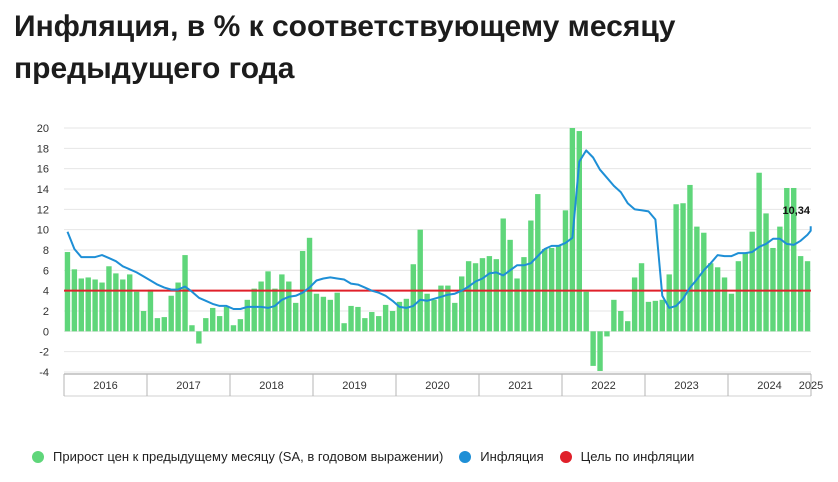 The width and height of the screenshot is (838, 482). What do you see at coordinates (43, 170) in the screenshot?
I see `y-tick-label: 16` at bounding box center [43, 170].